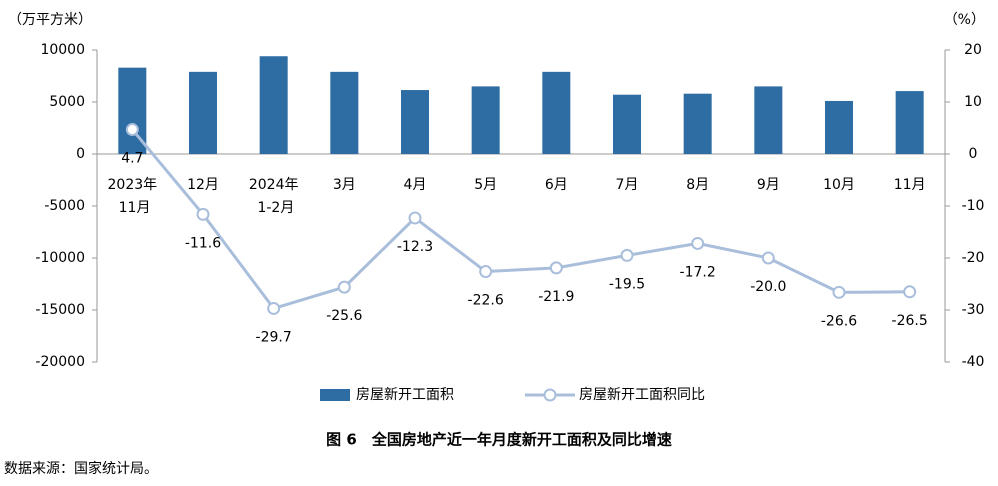  What do you see at coordinates (415, 185) in the screenshot?
I see `x-tick-label: 4月` at bounding box center [415, 185].